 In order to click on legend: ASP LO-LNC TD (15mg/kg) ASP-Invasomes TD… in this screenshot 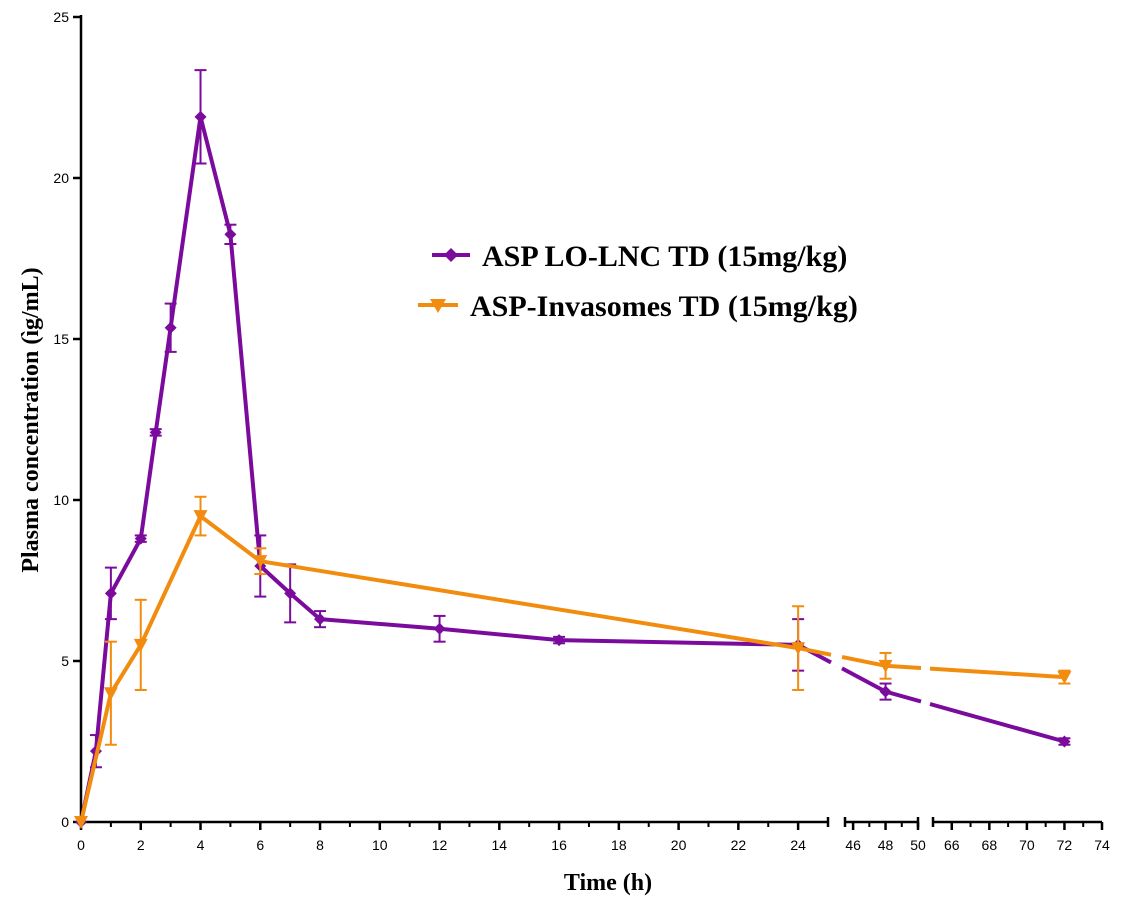, I will do `click(638, 281)`.